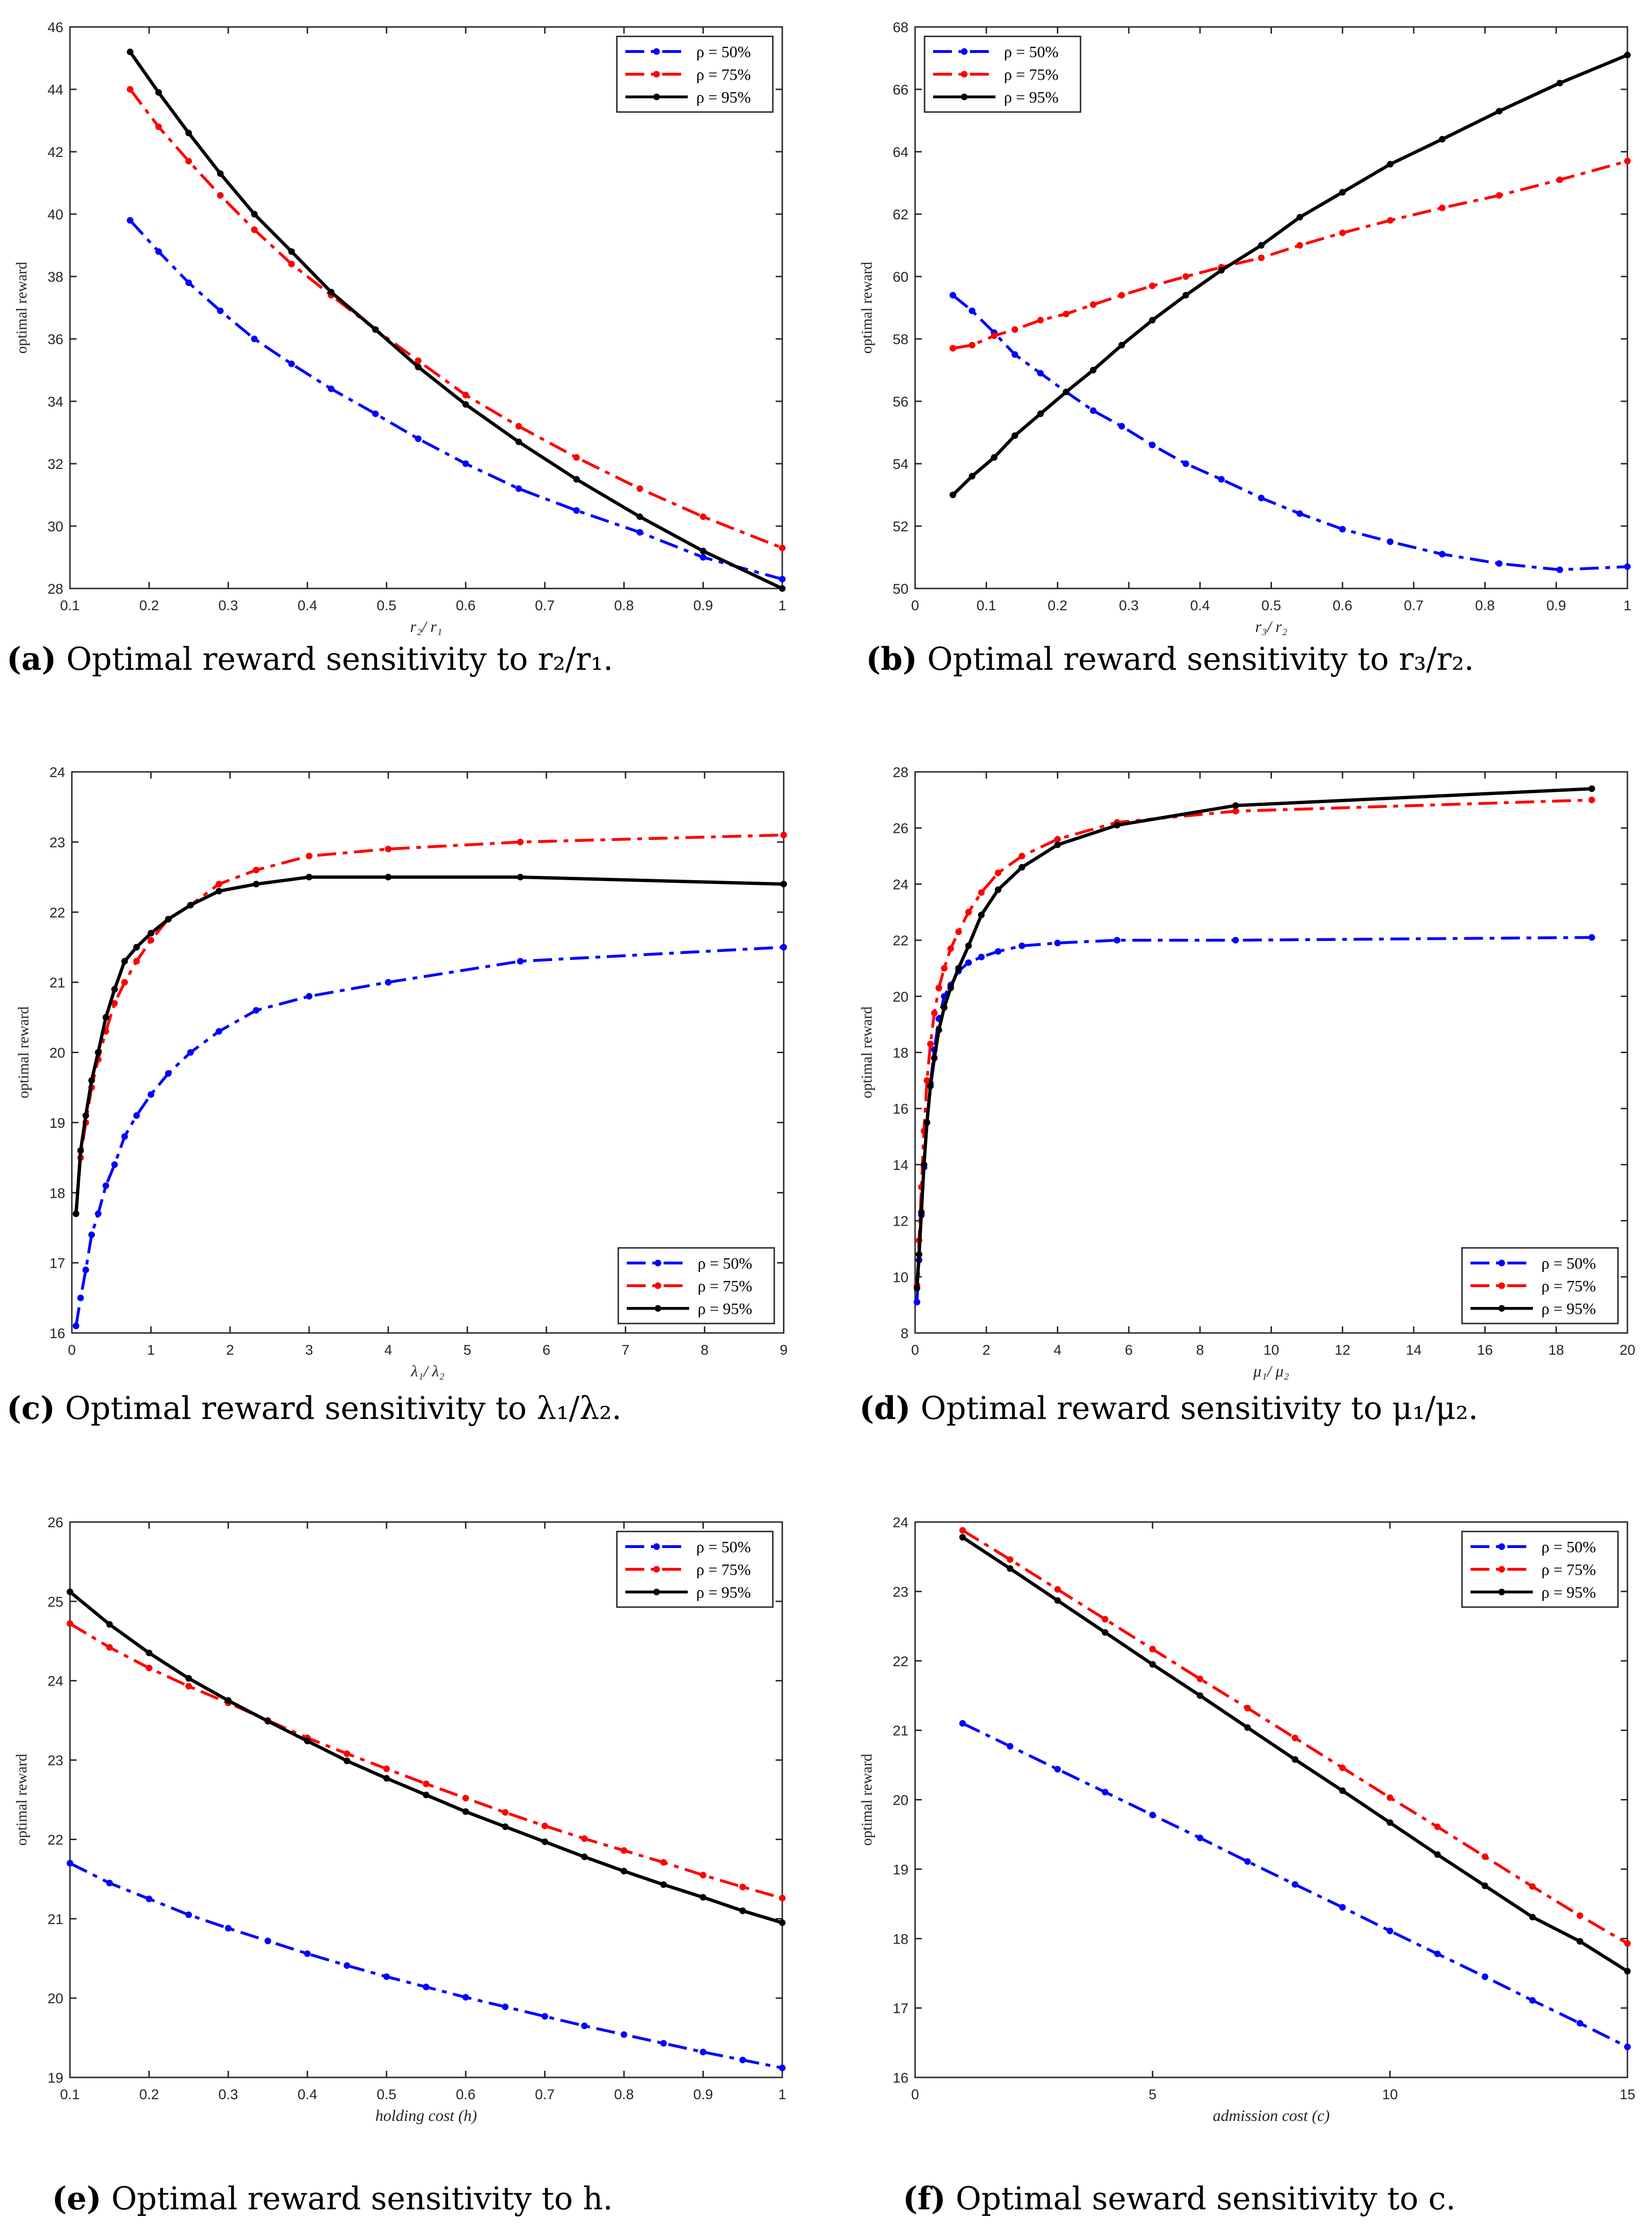 This screenshot has width=1652, height=2232. Describe the element at coordinates (1540, 1569) in the screenshot. I see `legend: ρ = 50% ρ = 75% ρ = 95%` at that location.